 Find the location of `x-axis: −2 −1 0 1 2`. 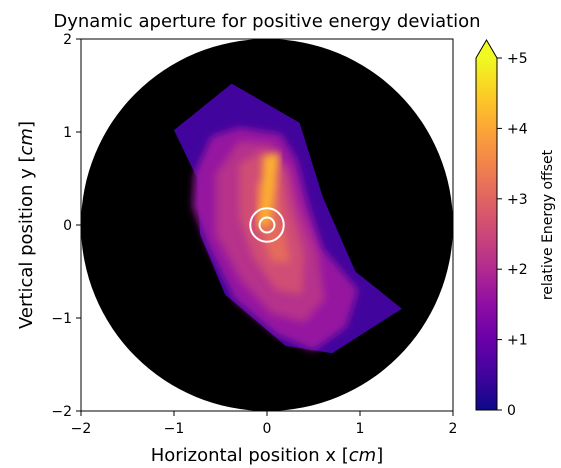

x-axis: −2 −1 0 1 2 is located at coordinates (264, 424).